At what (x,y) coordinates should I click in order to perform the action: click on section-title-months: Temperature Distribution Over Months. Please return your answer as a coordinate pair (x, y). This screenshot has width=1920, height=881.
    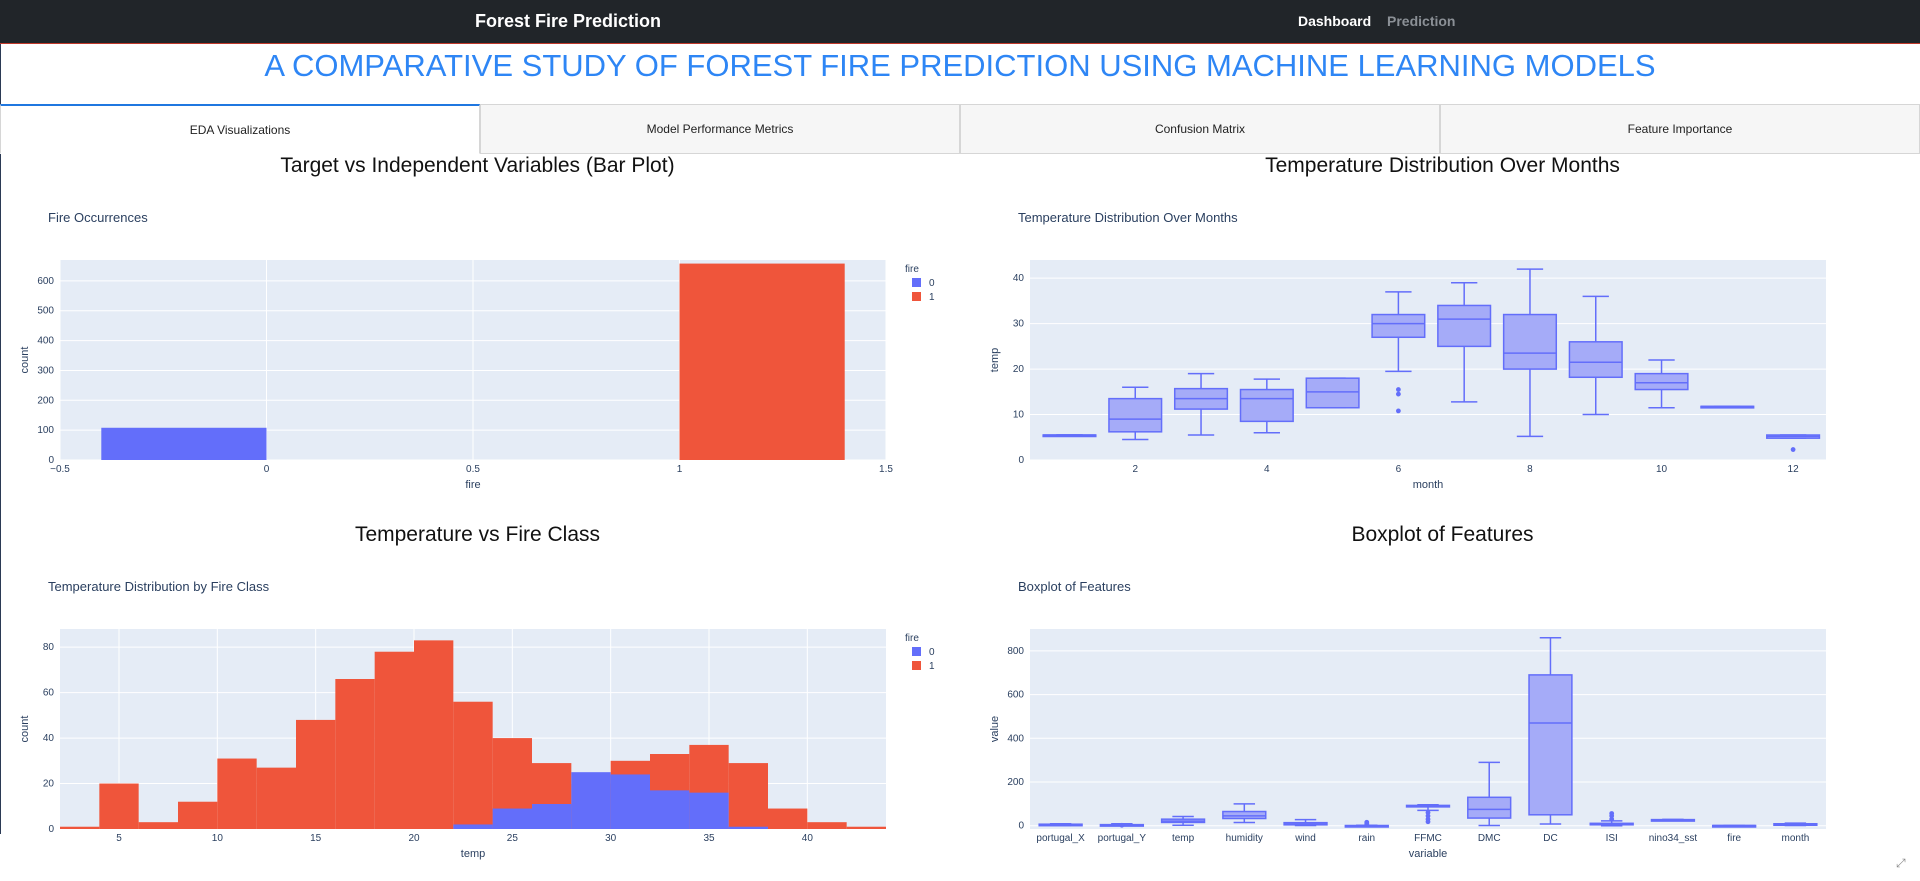
    Looking at the image, I should click on (1442, 165).